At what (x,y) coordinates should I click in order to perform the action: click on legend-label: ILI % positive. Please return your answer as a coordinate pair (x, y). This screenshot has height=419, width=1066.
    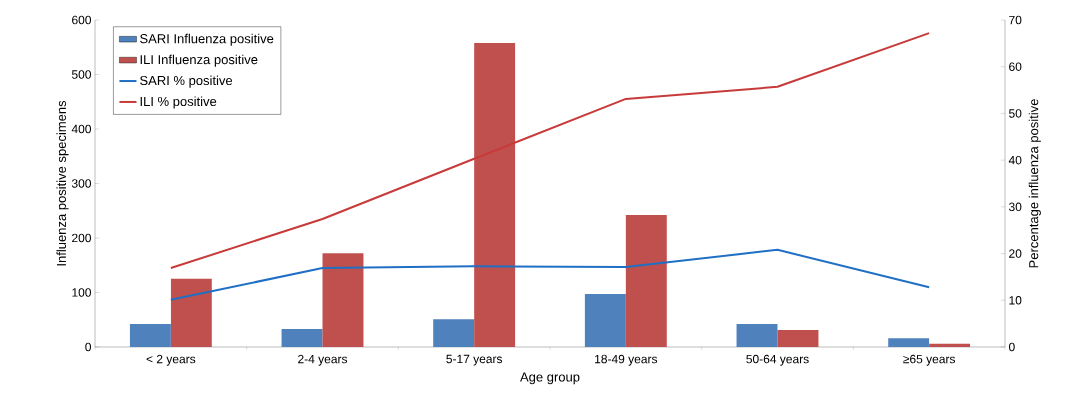
    Looking at the image, I should click on (178, 102).